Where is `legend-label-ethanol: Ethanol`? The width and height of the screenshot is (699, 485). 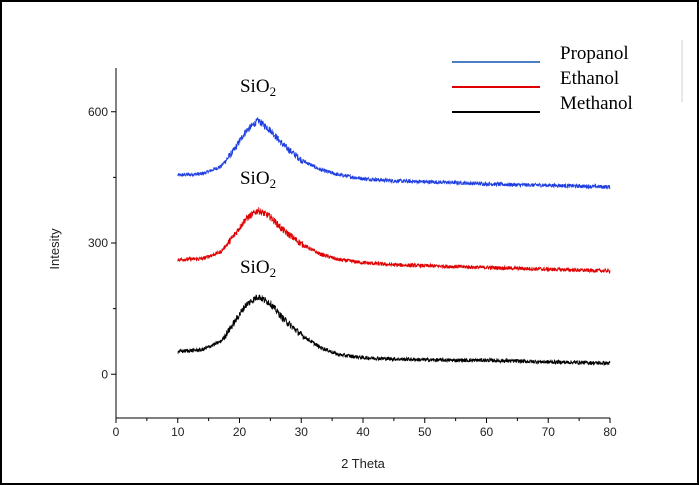 legend-label-ethanol: Ethanol is located at coordinates (589, 78).